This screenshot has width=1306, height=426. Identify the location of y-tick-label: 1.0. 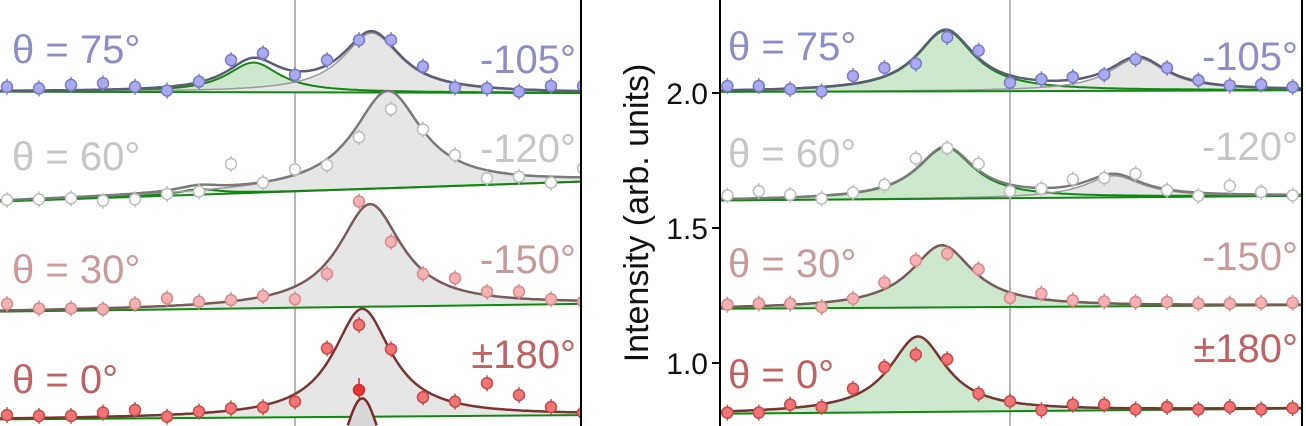
(687, 364).